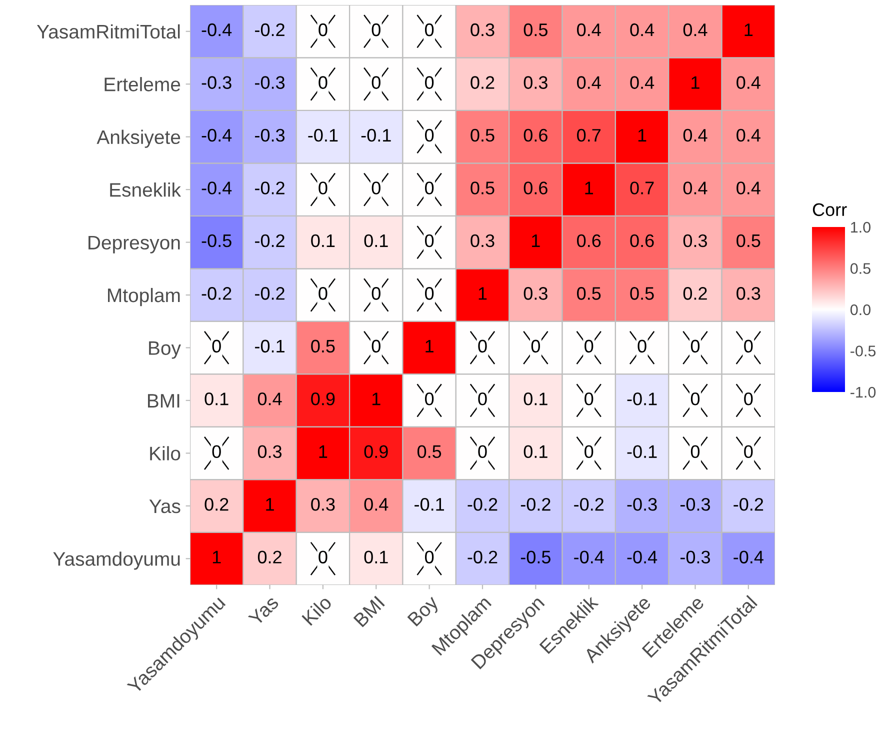  Describe the element at coordinates (164, 507) in the screenshot. I see `y-tick-label: Yas` at that location.